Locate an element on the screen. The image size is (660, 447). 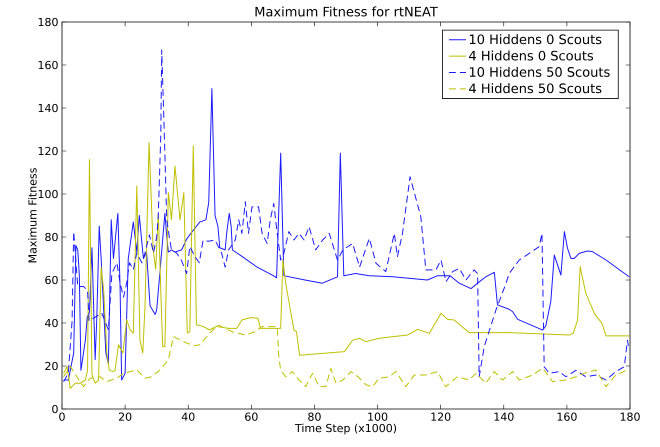
y-tick-label: 160 is located at coordinates (48, 65).